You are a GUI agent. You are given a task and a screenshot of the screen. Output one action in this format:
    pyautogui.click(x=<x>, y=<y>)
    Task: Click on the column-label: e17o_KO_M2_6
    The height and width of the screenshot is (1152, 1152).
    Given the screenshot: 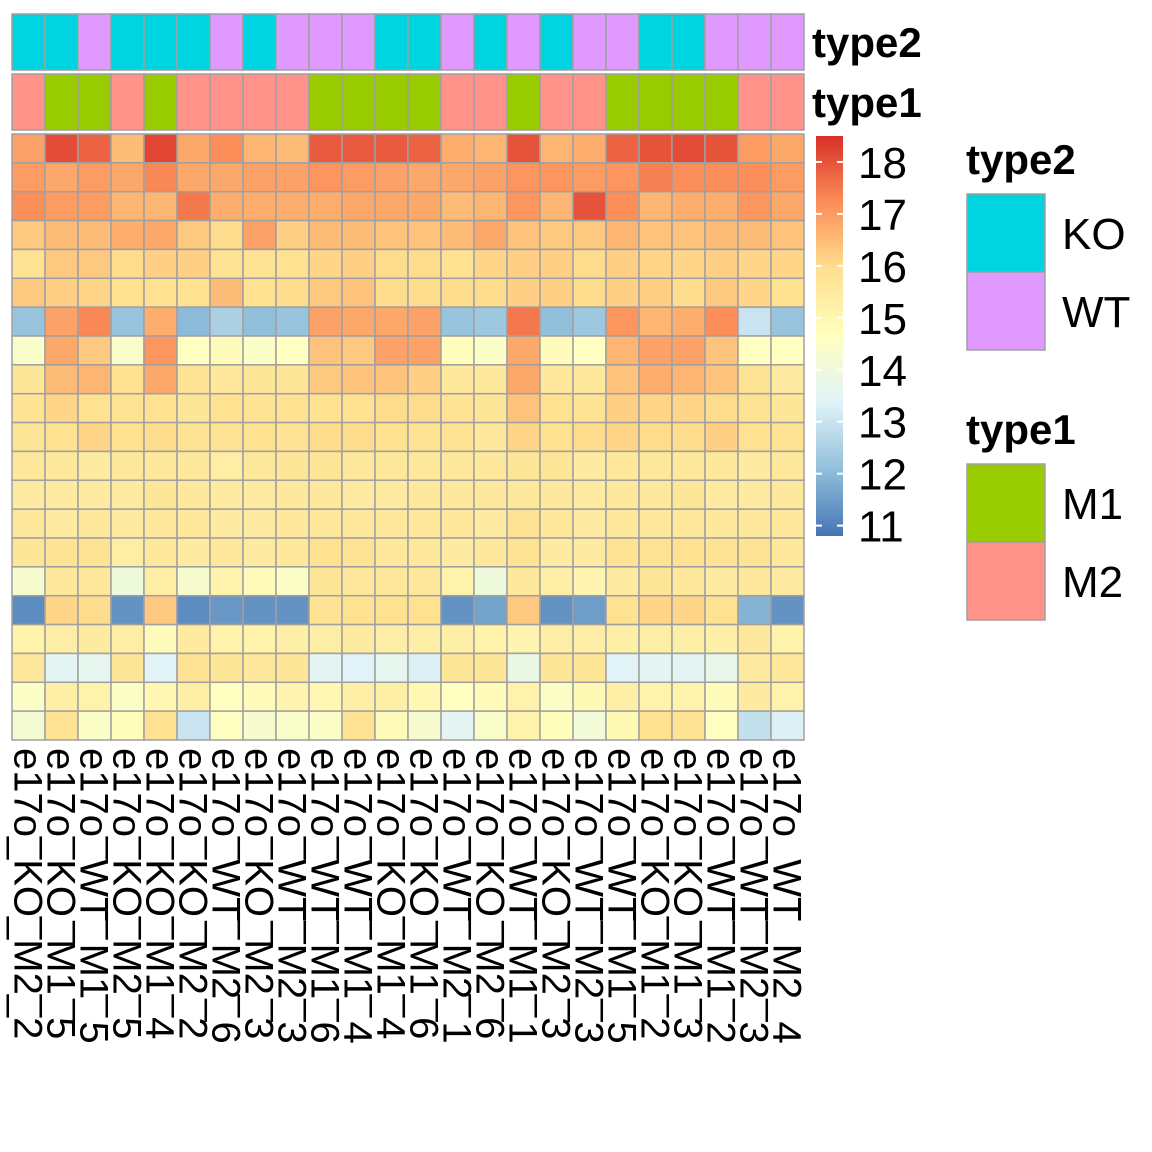 What is the action you would take?
    pyautogui.click(x=490, y=893)
    